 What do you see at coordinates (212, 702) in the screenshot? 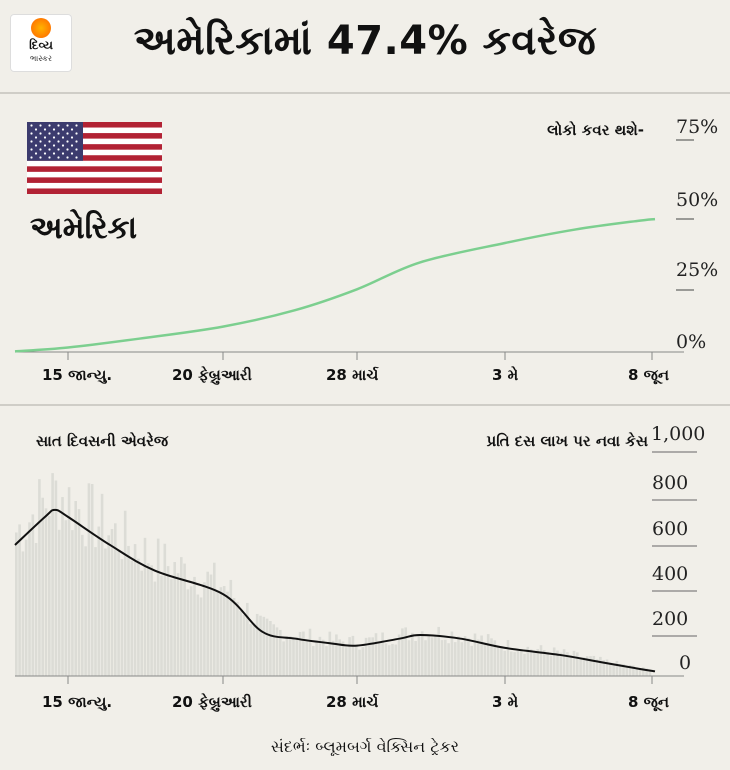
I see `cases-xtick: 20 ફેબ્રુઆરી` at bounding box center [212, 702].